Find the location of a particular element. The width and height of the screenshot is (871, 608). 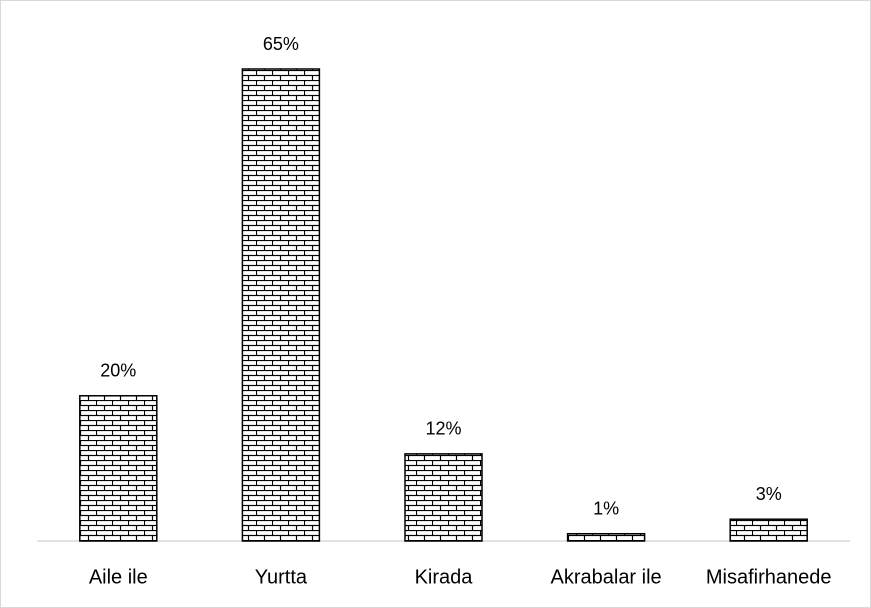

value-label: 65% is located at coordinates (281, 44).